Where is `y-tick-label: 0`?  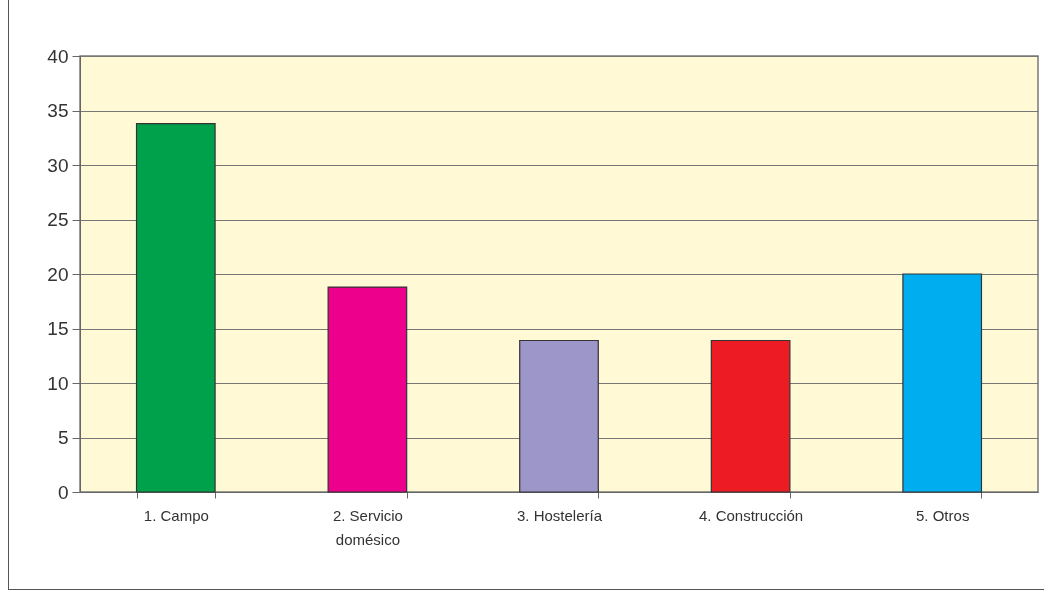 y-tick-label: 0 is located at coordinates (63, 492).